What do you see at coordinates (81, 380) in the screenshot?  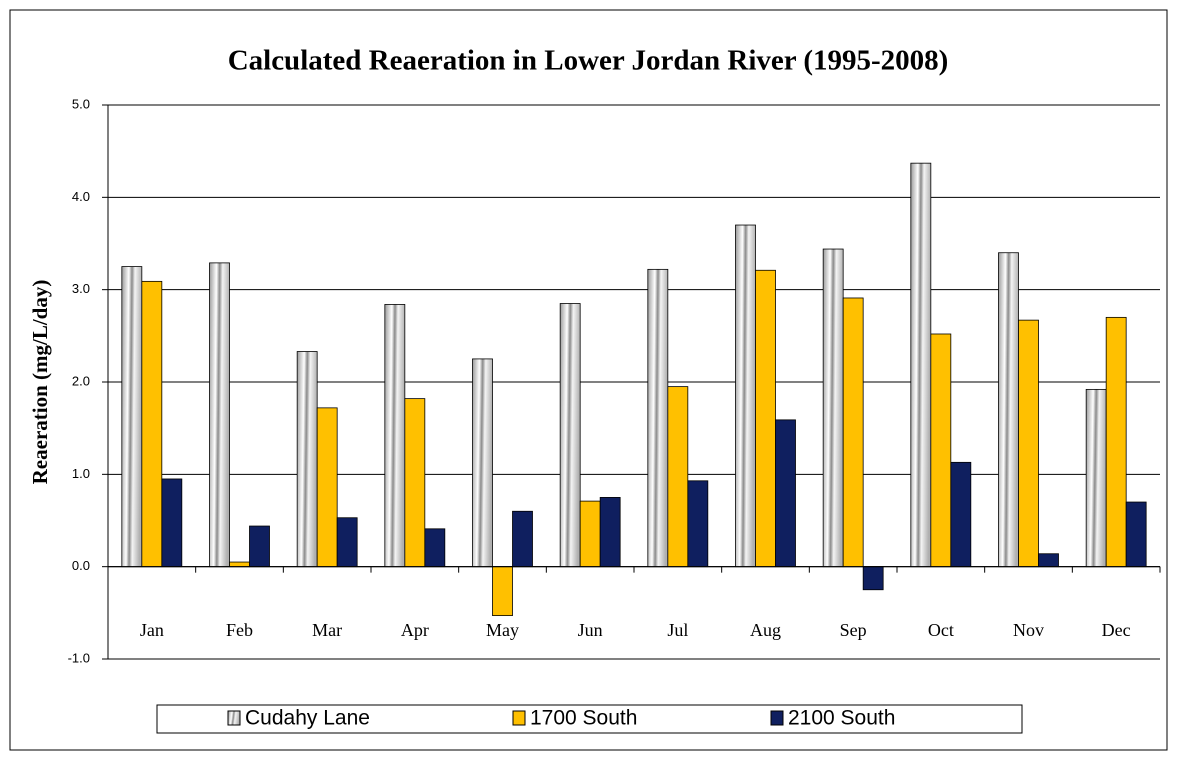 I see `y-tick-label: 2.0` at bounding box center [81, 380].